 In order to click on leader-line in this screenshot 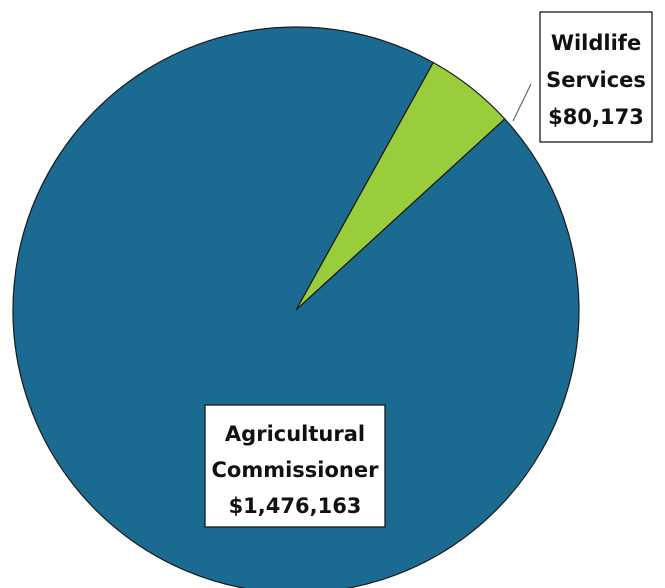, I will do `click(522, 102)`.